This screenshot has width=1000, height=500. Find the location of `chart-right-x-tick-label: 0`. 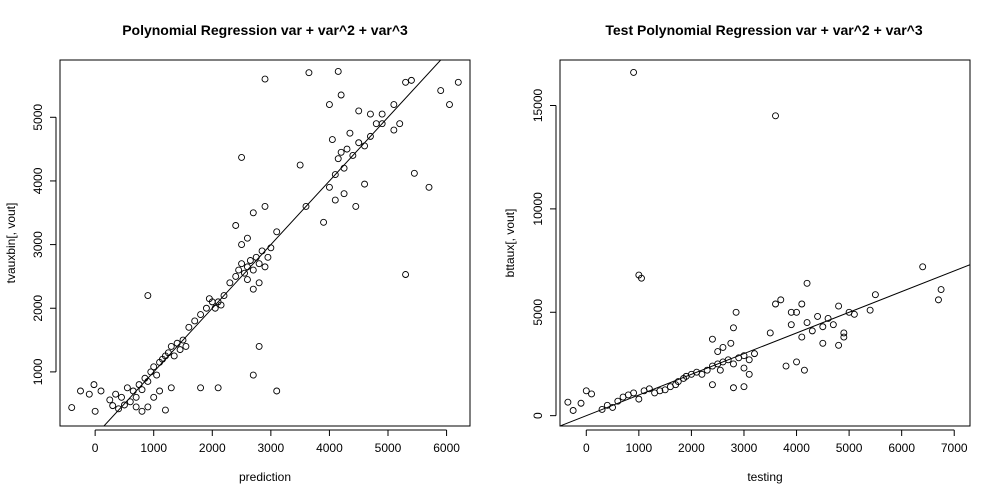

chart-right-x-tick-label: 0 is located at coordinates (586, 448).